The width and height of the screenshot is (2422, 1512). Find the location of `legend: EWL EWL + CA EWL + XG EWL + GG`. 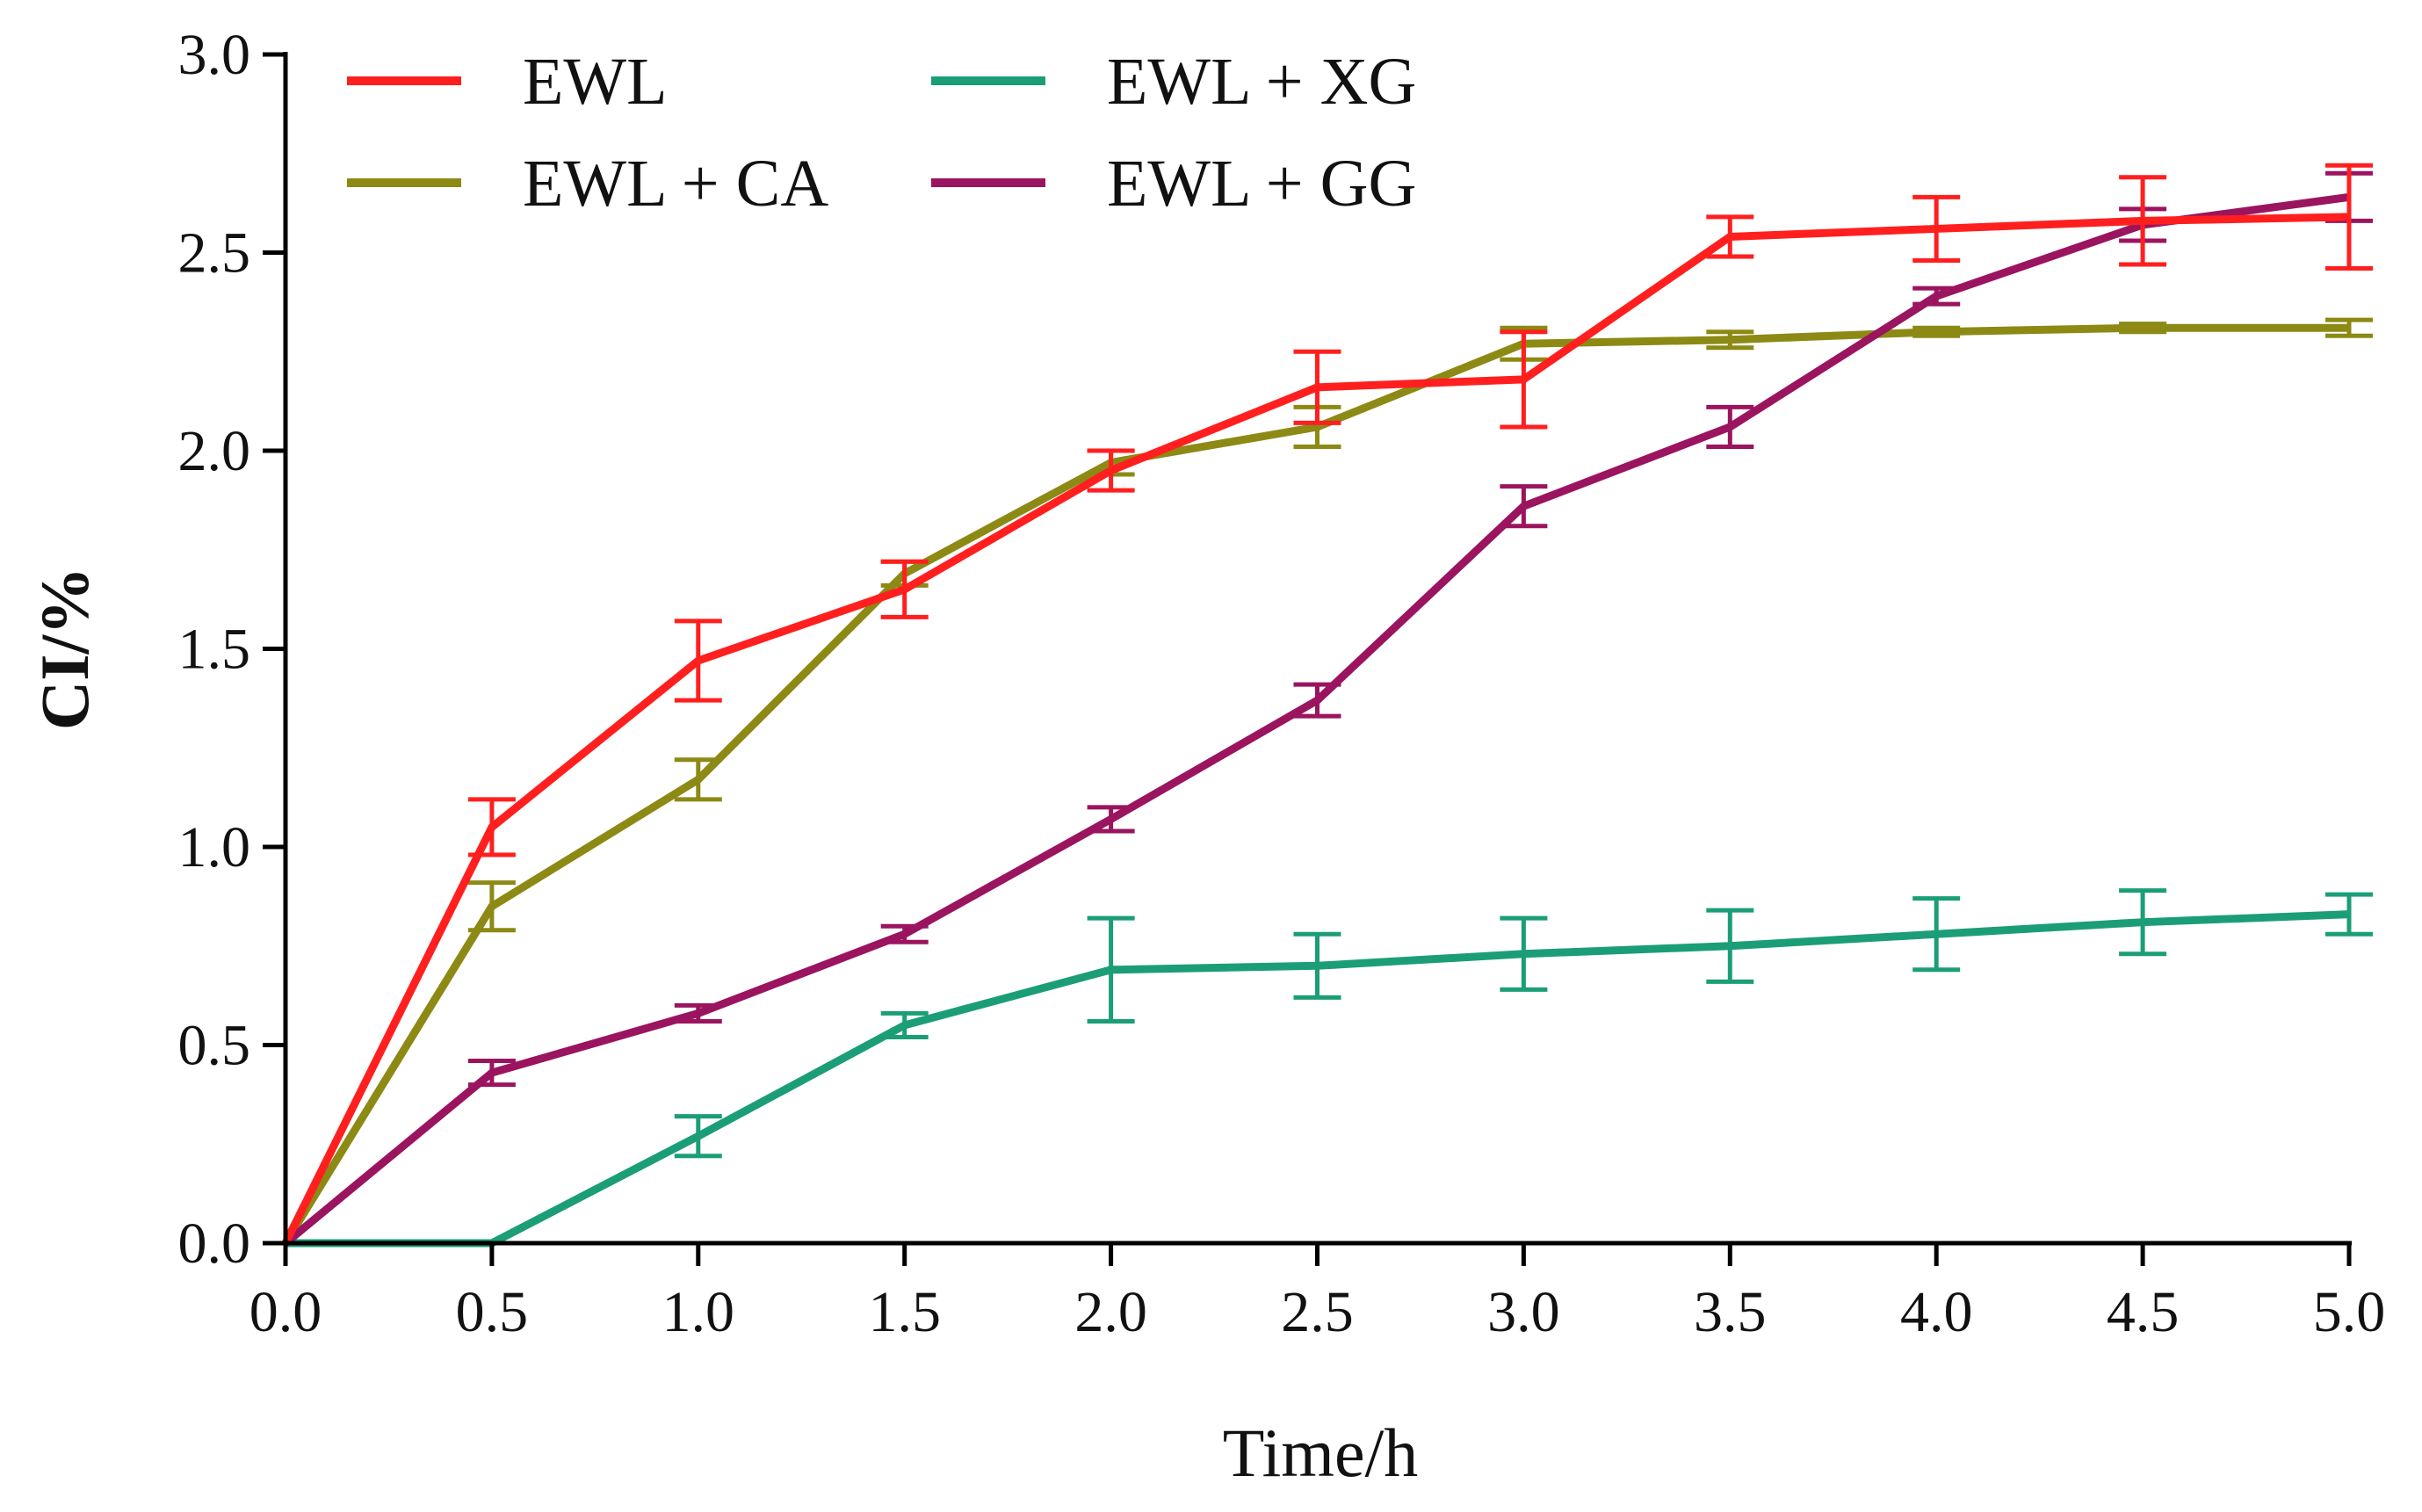

legend: EWL EWL + CA EWL + XG EWL + GG is located at coordinates (881, 133).